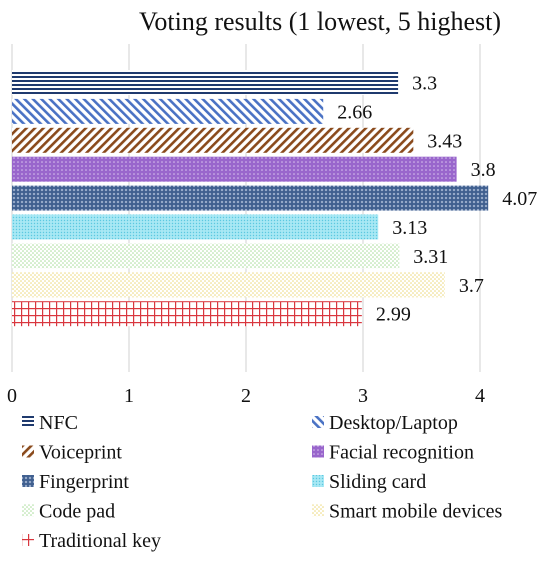 The height and width of the screenshot is (561, 550). What do you see at coordinates (519, 199) in the screenshot?
I see `value-label: 4.07` at bounding box center [519, 199].